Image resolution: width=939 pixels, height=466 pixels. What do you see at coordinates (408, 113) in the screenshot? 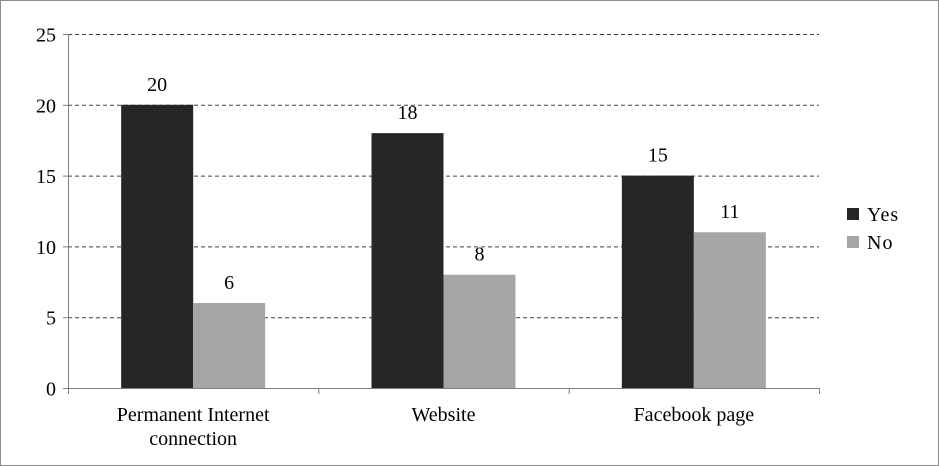
I see `data-label: 18` at bounding box center [408, 113].